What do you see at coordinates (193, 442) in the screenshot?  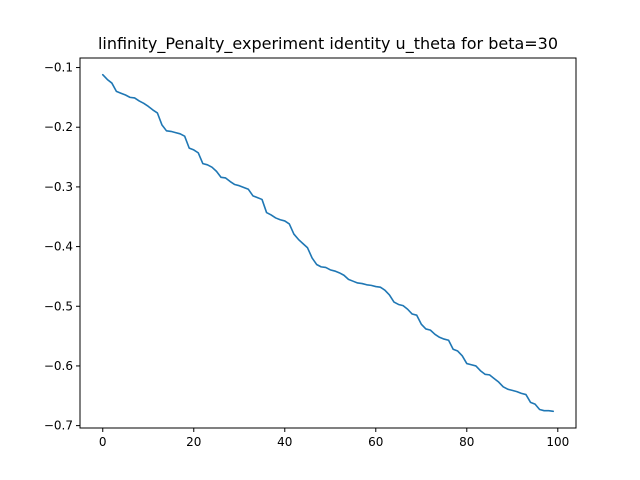 I see `x-tick-label: 20` at bounding box center [193, 442].